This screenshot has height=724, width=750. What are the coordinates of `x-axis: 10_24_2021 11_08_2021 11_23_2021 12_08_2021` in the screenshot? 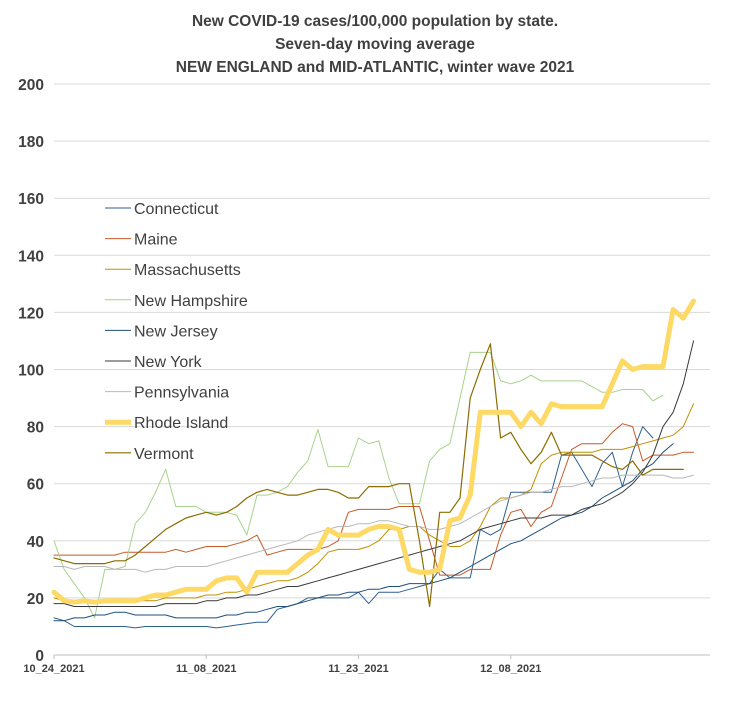 It's located at (282, 665).